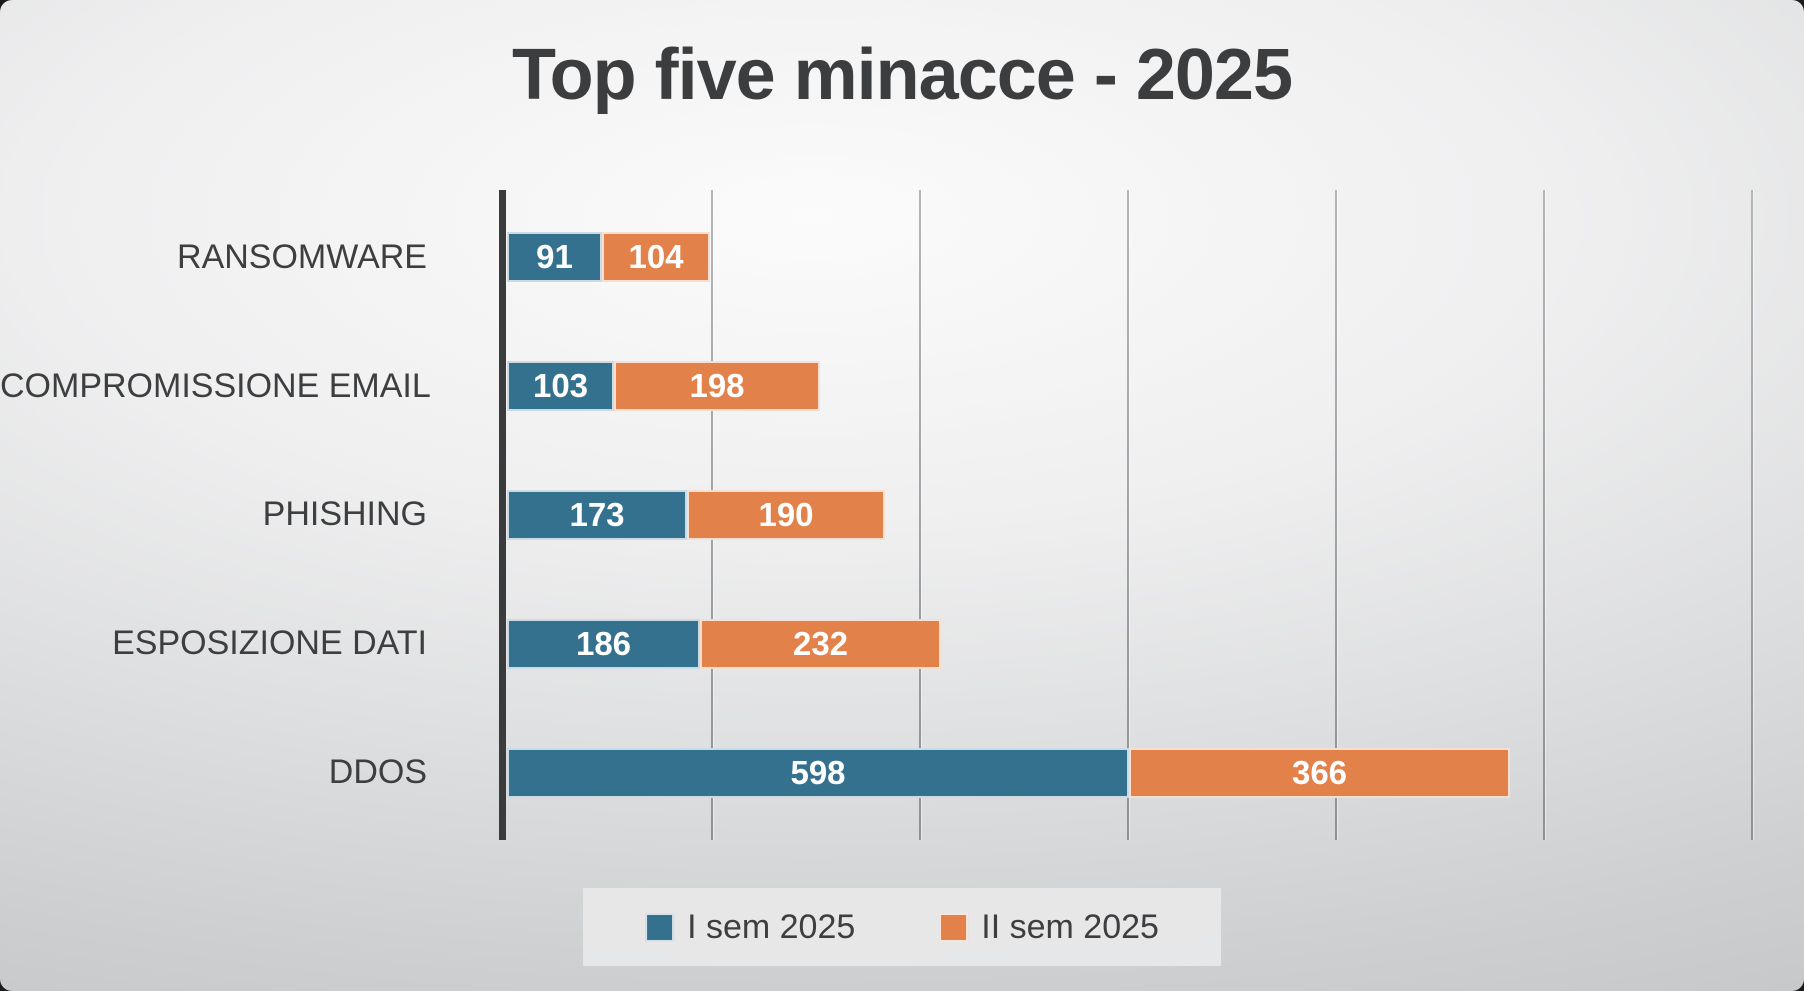 The image size is (1804, 991). What do you see at coordinates (269, 643) in the screenshot?
I see `category-label: ESPOSIZIONE DATI` at bounding box center [269, 643].